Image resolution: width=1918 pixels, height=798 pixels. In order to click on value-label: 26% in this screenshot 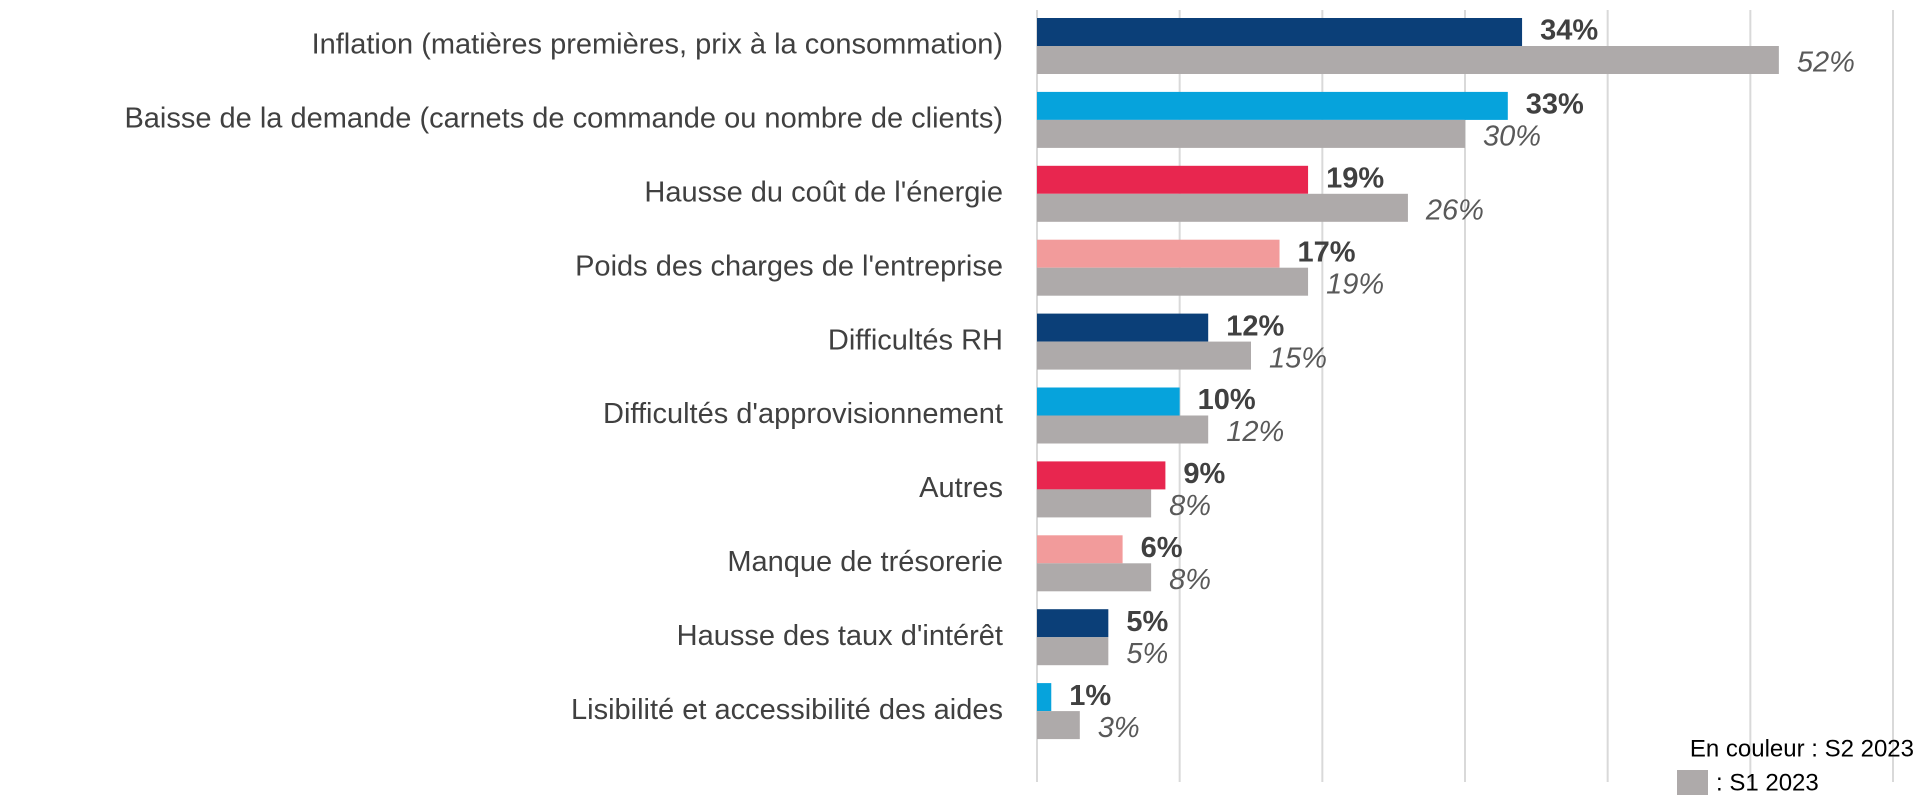, I will do `click(1454, 210)`.